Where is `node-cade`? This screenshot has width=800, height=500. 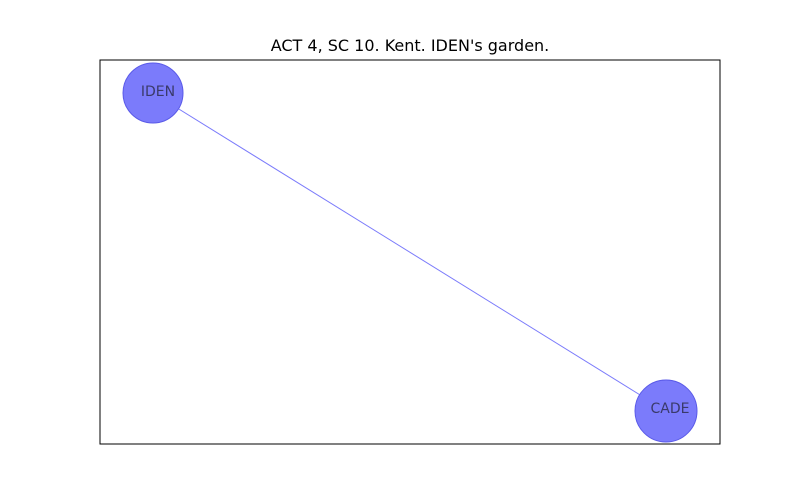 node-cade is located at coordinates (666, 411).